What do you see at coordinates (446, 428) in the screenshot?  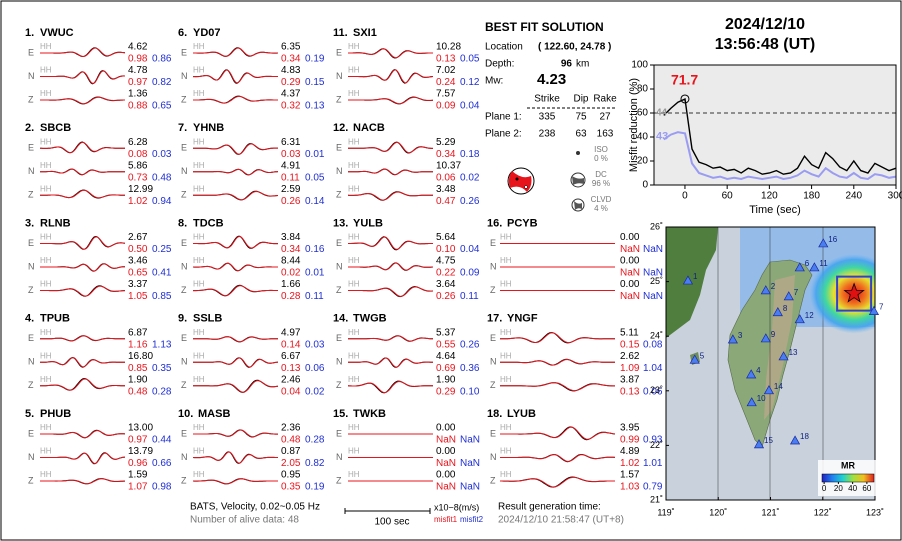 I see `amplitude: 0.00` at bounding box center [446, 428].